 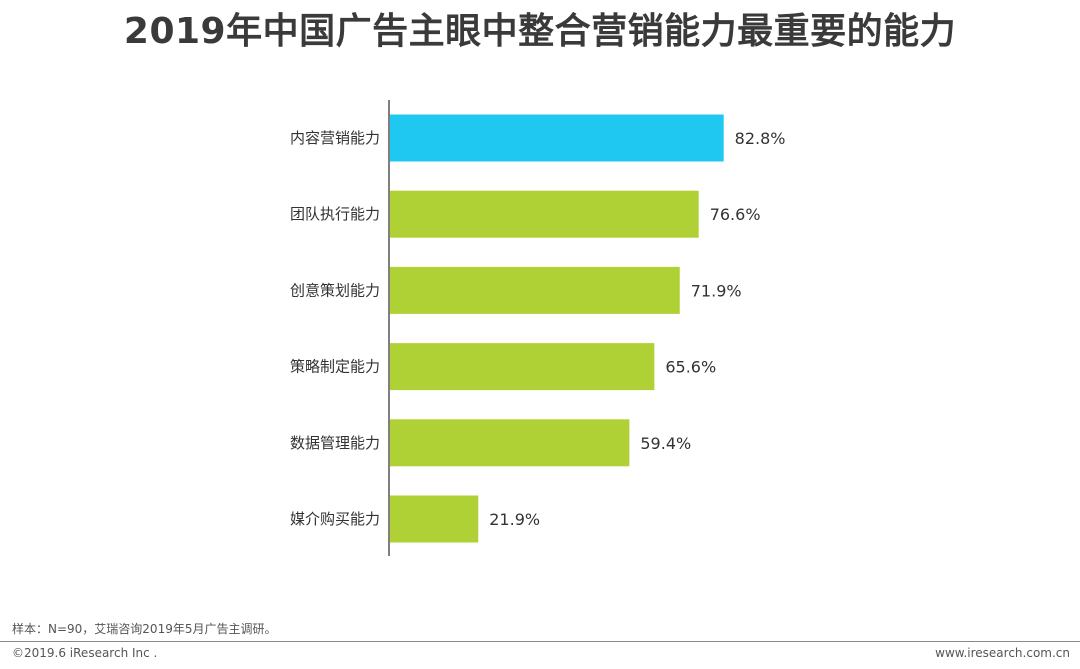 I want to click on category-label: 内容营销能力, so click(x=335, y=138).